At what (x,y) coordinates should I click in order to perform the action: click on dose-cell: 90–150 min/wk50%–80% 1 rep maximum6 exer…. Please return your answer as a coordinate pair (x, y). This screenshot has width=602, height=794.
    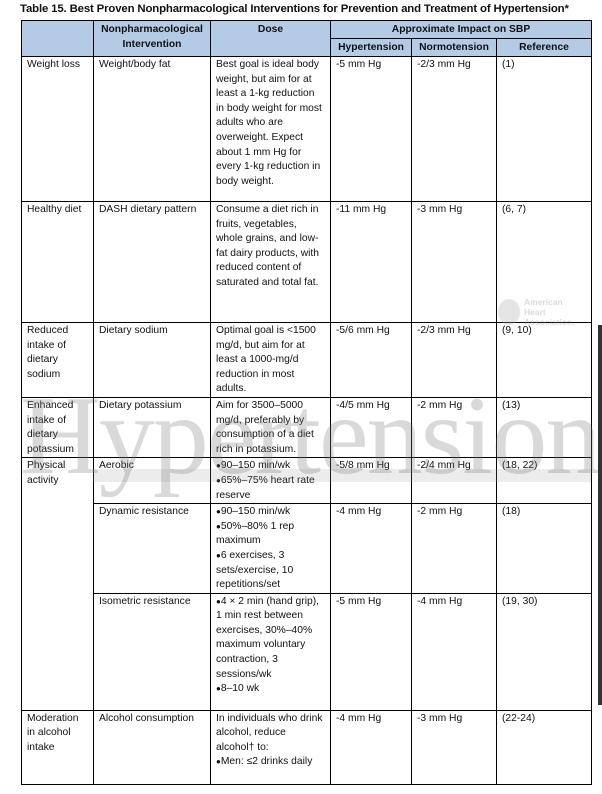
    Looking at the image, I should click on (270, 548).